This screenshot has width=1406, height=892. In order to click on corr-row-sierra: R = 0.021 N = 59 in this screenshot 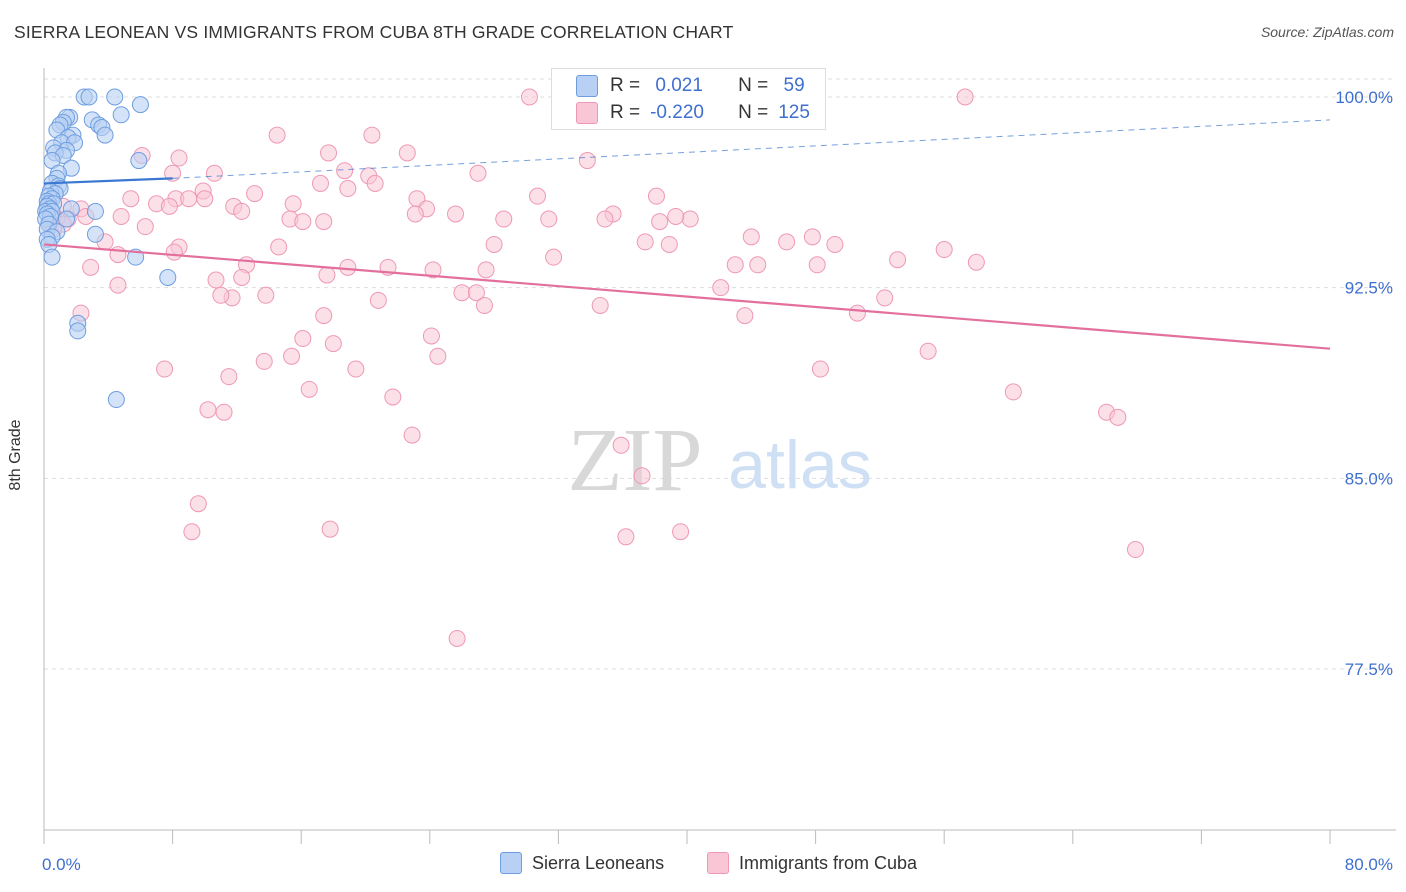, I will do `click(690, 86)`.